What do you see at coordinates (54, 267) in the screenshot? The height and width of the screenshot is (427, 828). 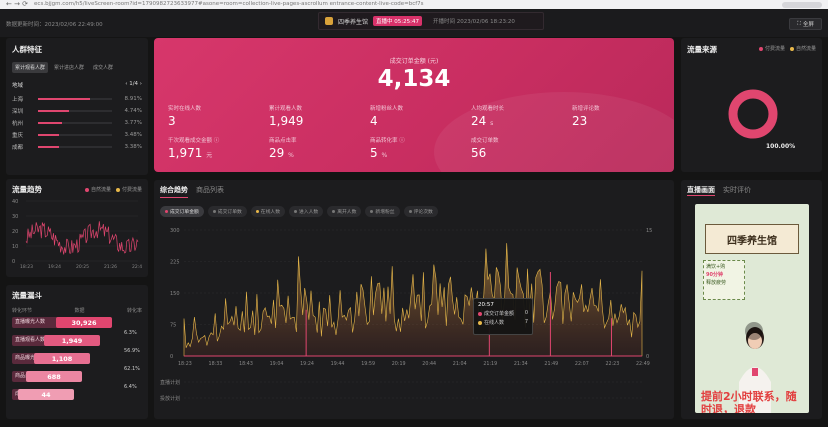 I see `trend-x-tick: 19:24` at bounding box center [54, 267].